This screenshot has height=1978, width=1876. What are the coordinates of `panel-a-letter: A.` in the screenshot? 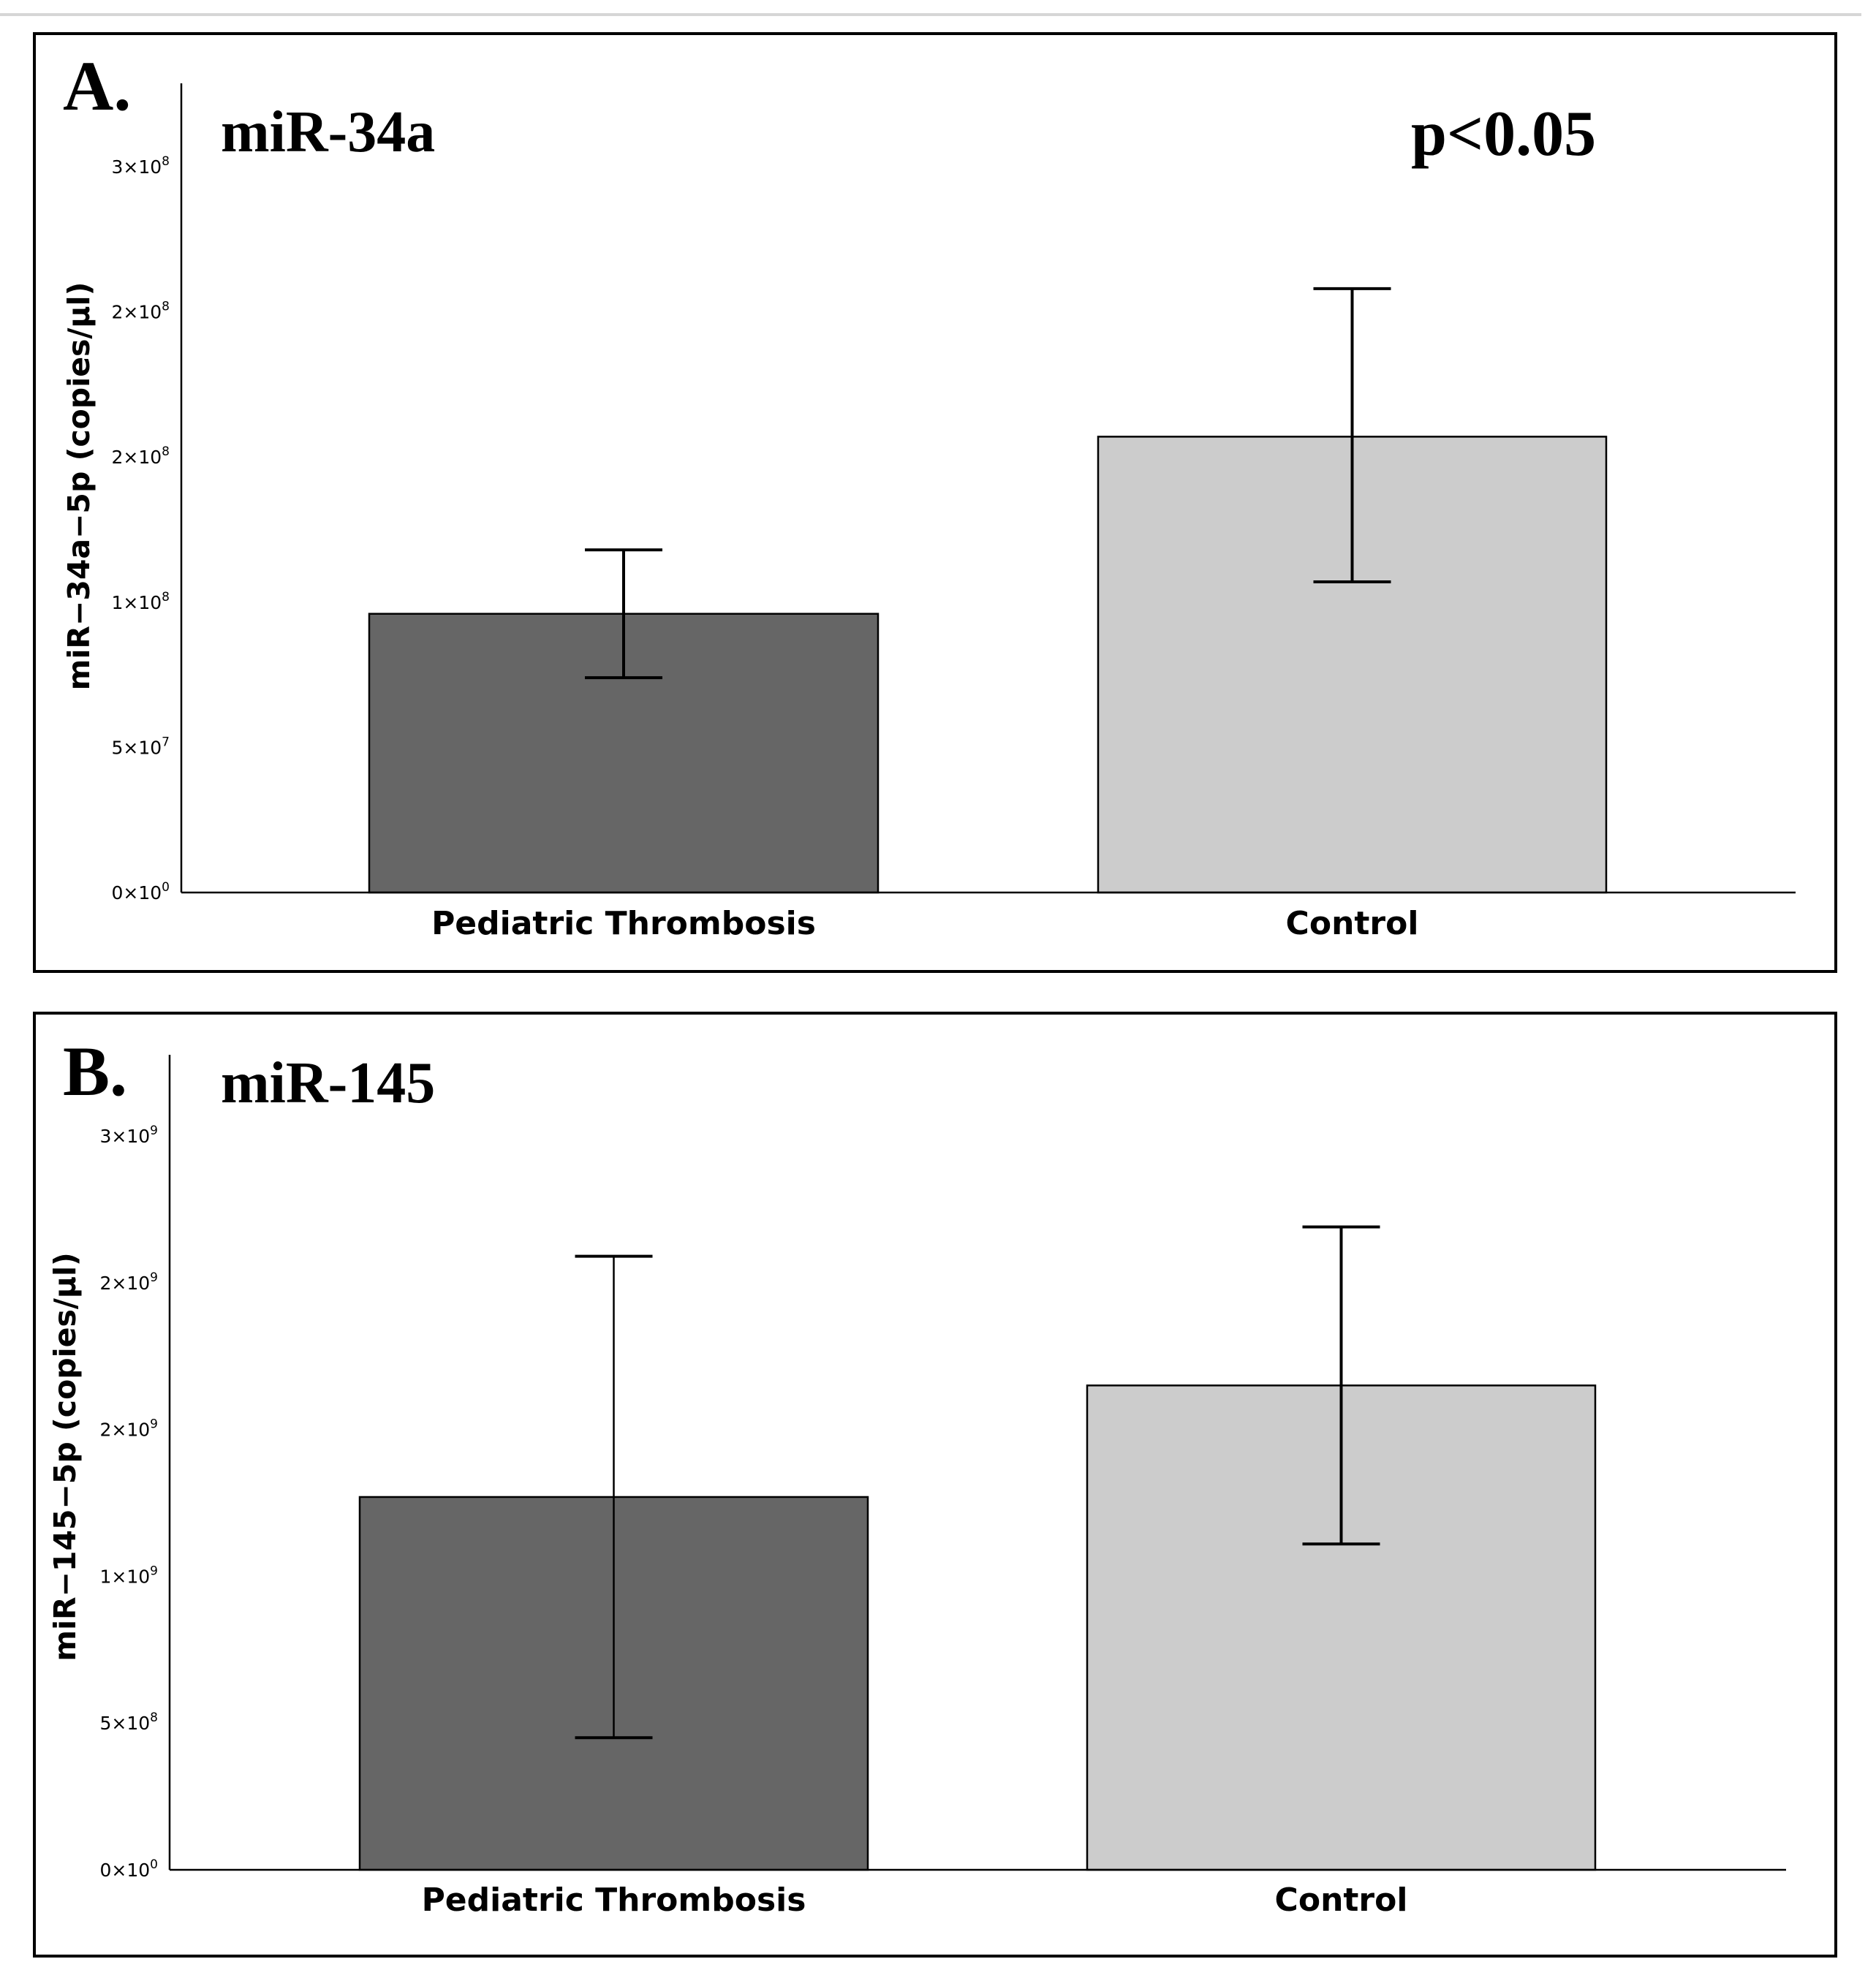 It's located at (97, 86).